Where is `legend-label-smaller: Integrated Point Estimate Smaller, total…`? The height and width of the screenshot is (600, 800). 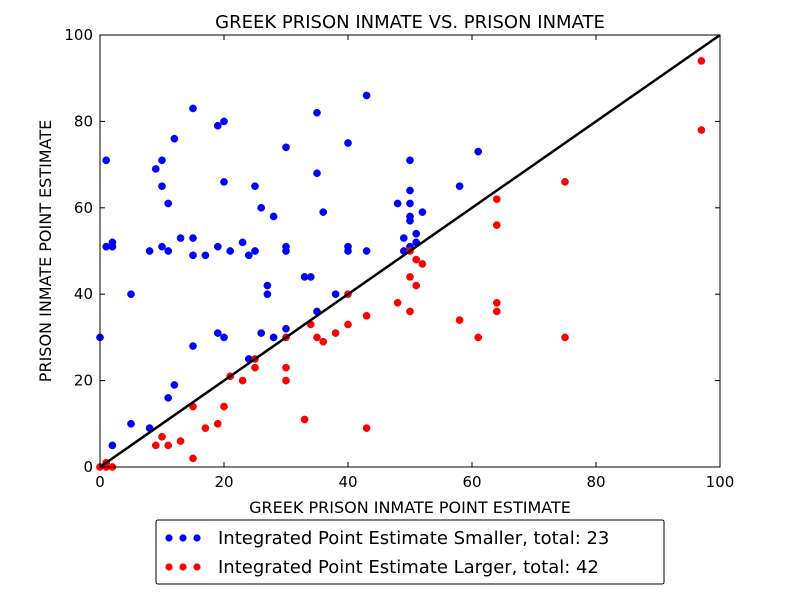
legend-label-smaller: Integrated Point Estimate Smaller, total… is located at coordinates (413, 538).